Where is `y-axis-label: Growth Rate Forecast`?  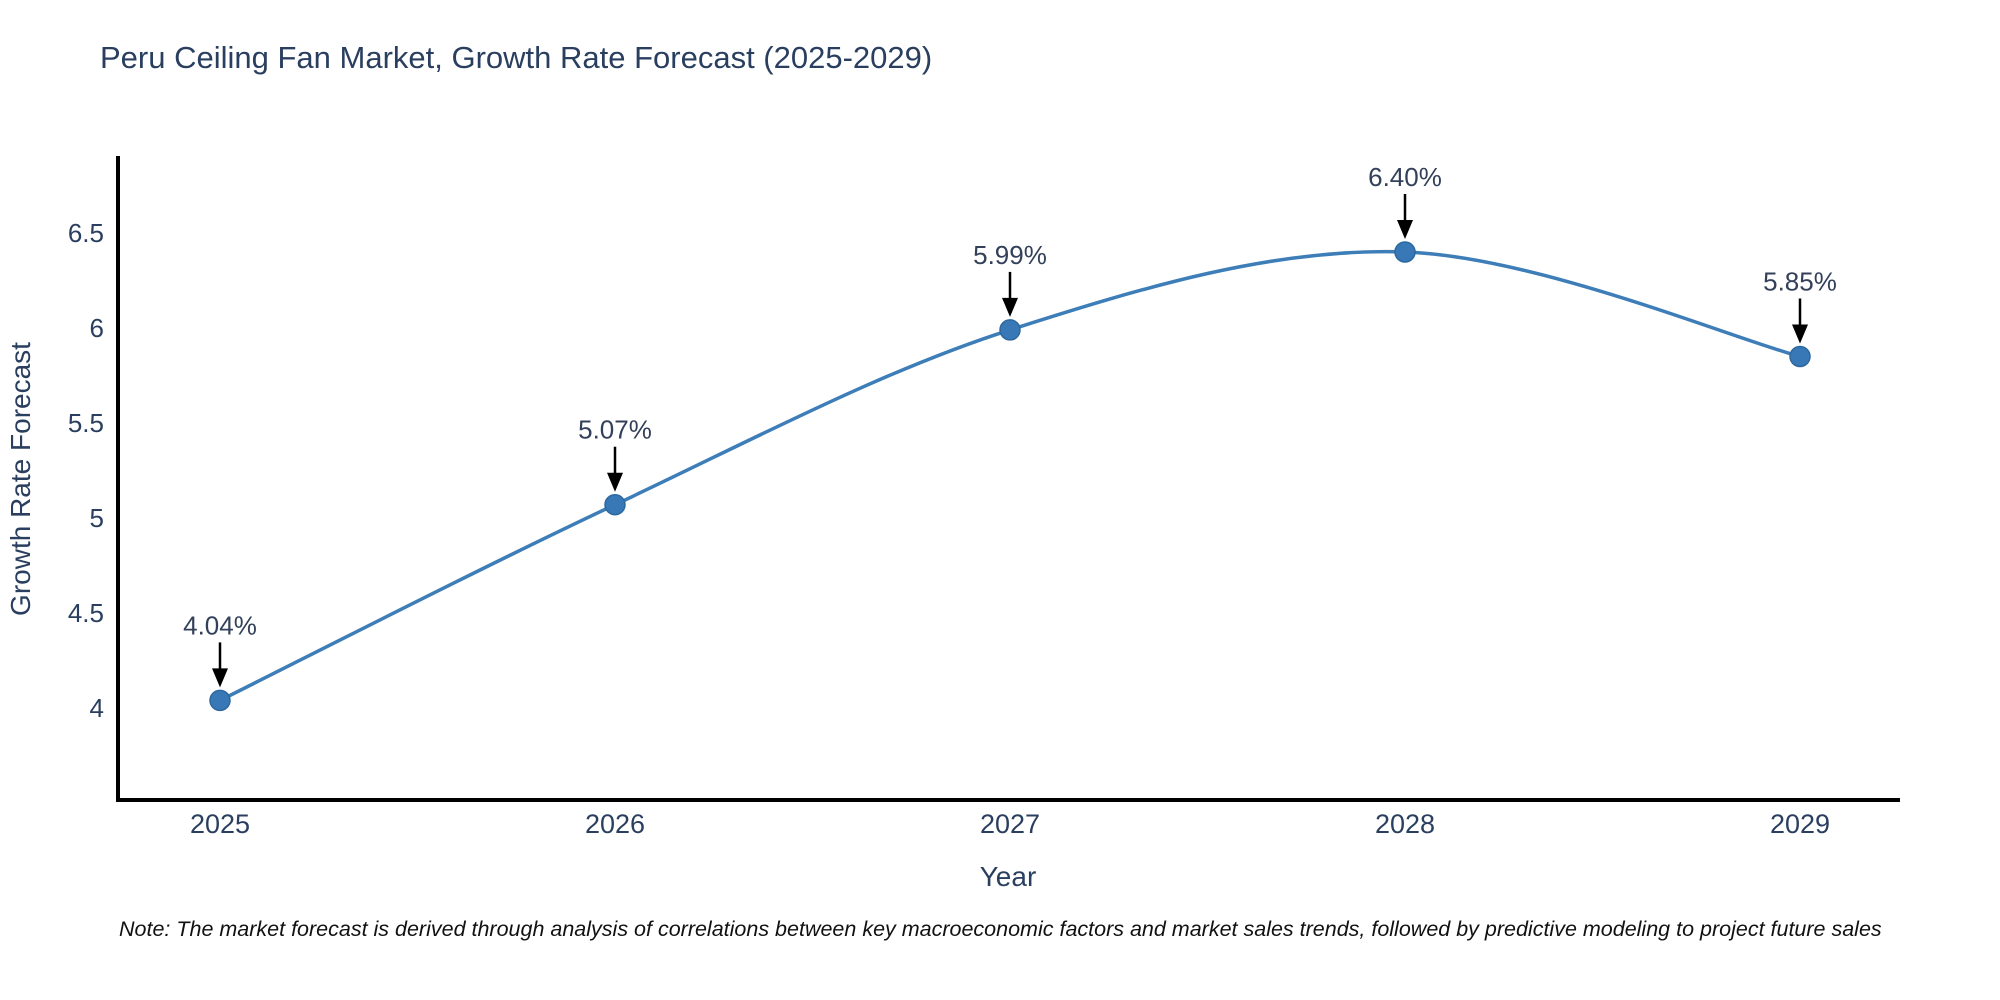 y-axis-label: Growth Rate Forecast is located at coordinates (20, 479).